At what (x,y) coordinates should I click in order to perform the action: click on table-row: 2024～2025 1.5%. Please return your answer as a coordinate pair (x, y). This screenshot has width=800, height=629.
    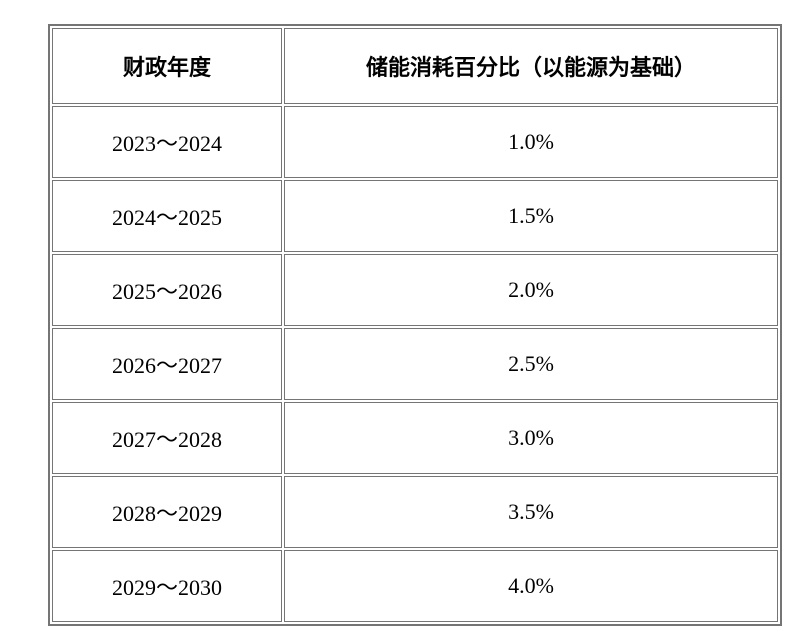
    Looking at the image, I should click on (415, 216).